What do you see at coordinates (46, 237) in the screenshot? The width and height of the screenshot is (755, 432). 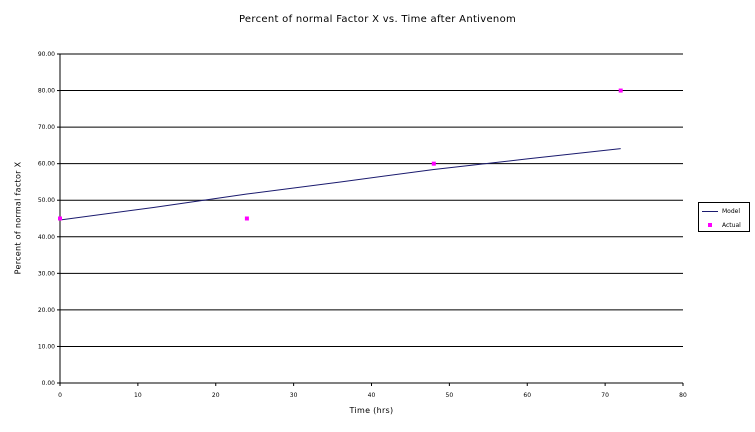 I see `y-tick-label: 40.00` at bounding box center [46, 237].